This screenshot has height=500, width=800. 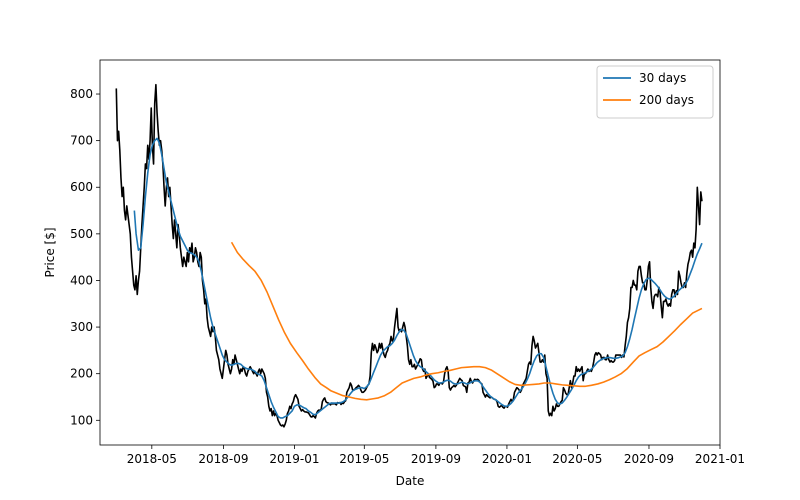 What do you see at coordinates (364, 459) in the screenshot?
I see `x-tick-label: 2019-05` at bounding box center [364, 459].